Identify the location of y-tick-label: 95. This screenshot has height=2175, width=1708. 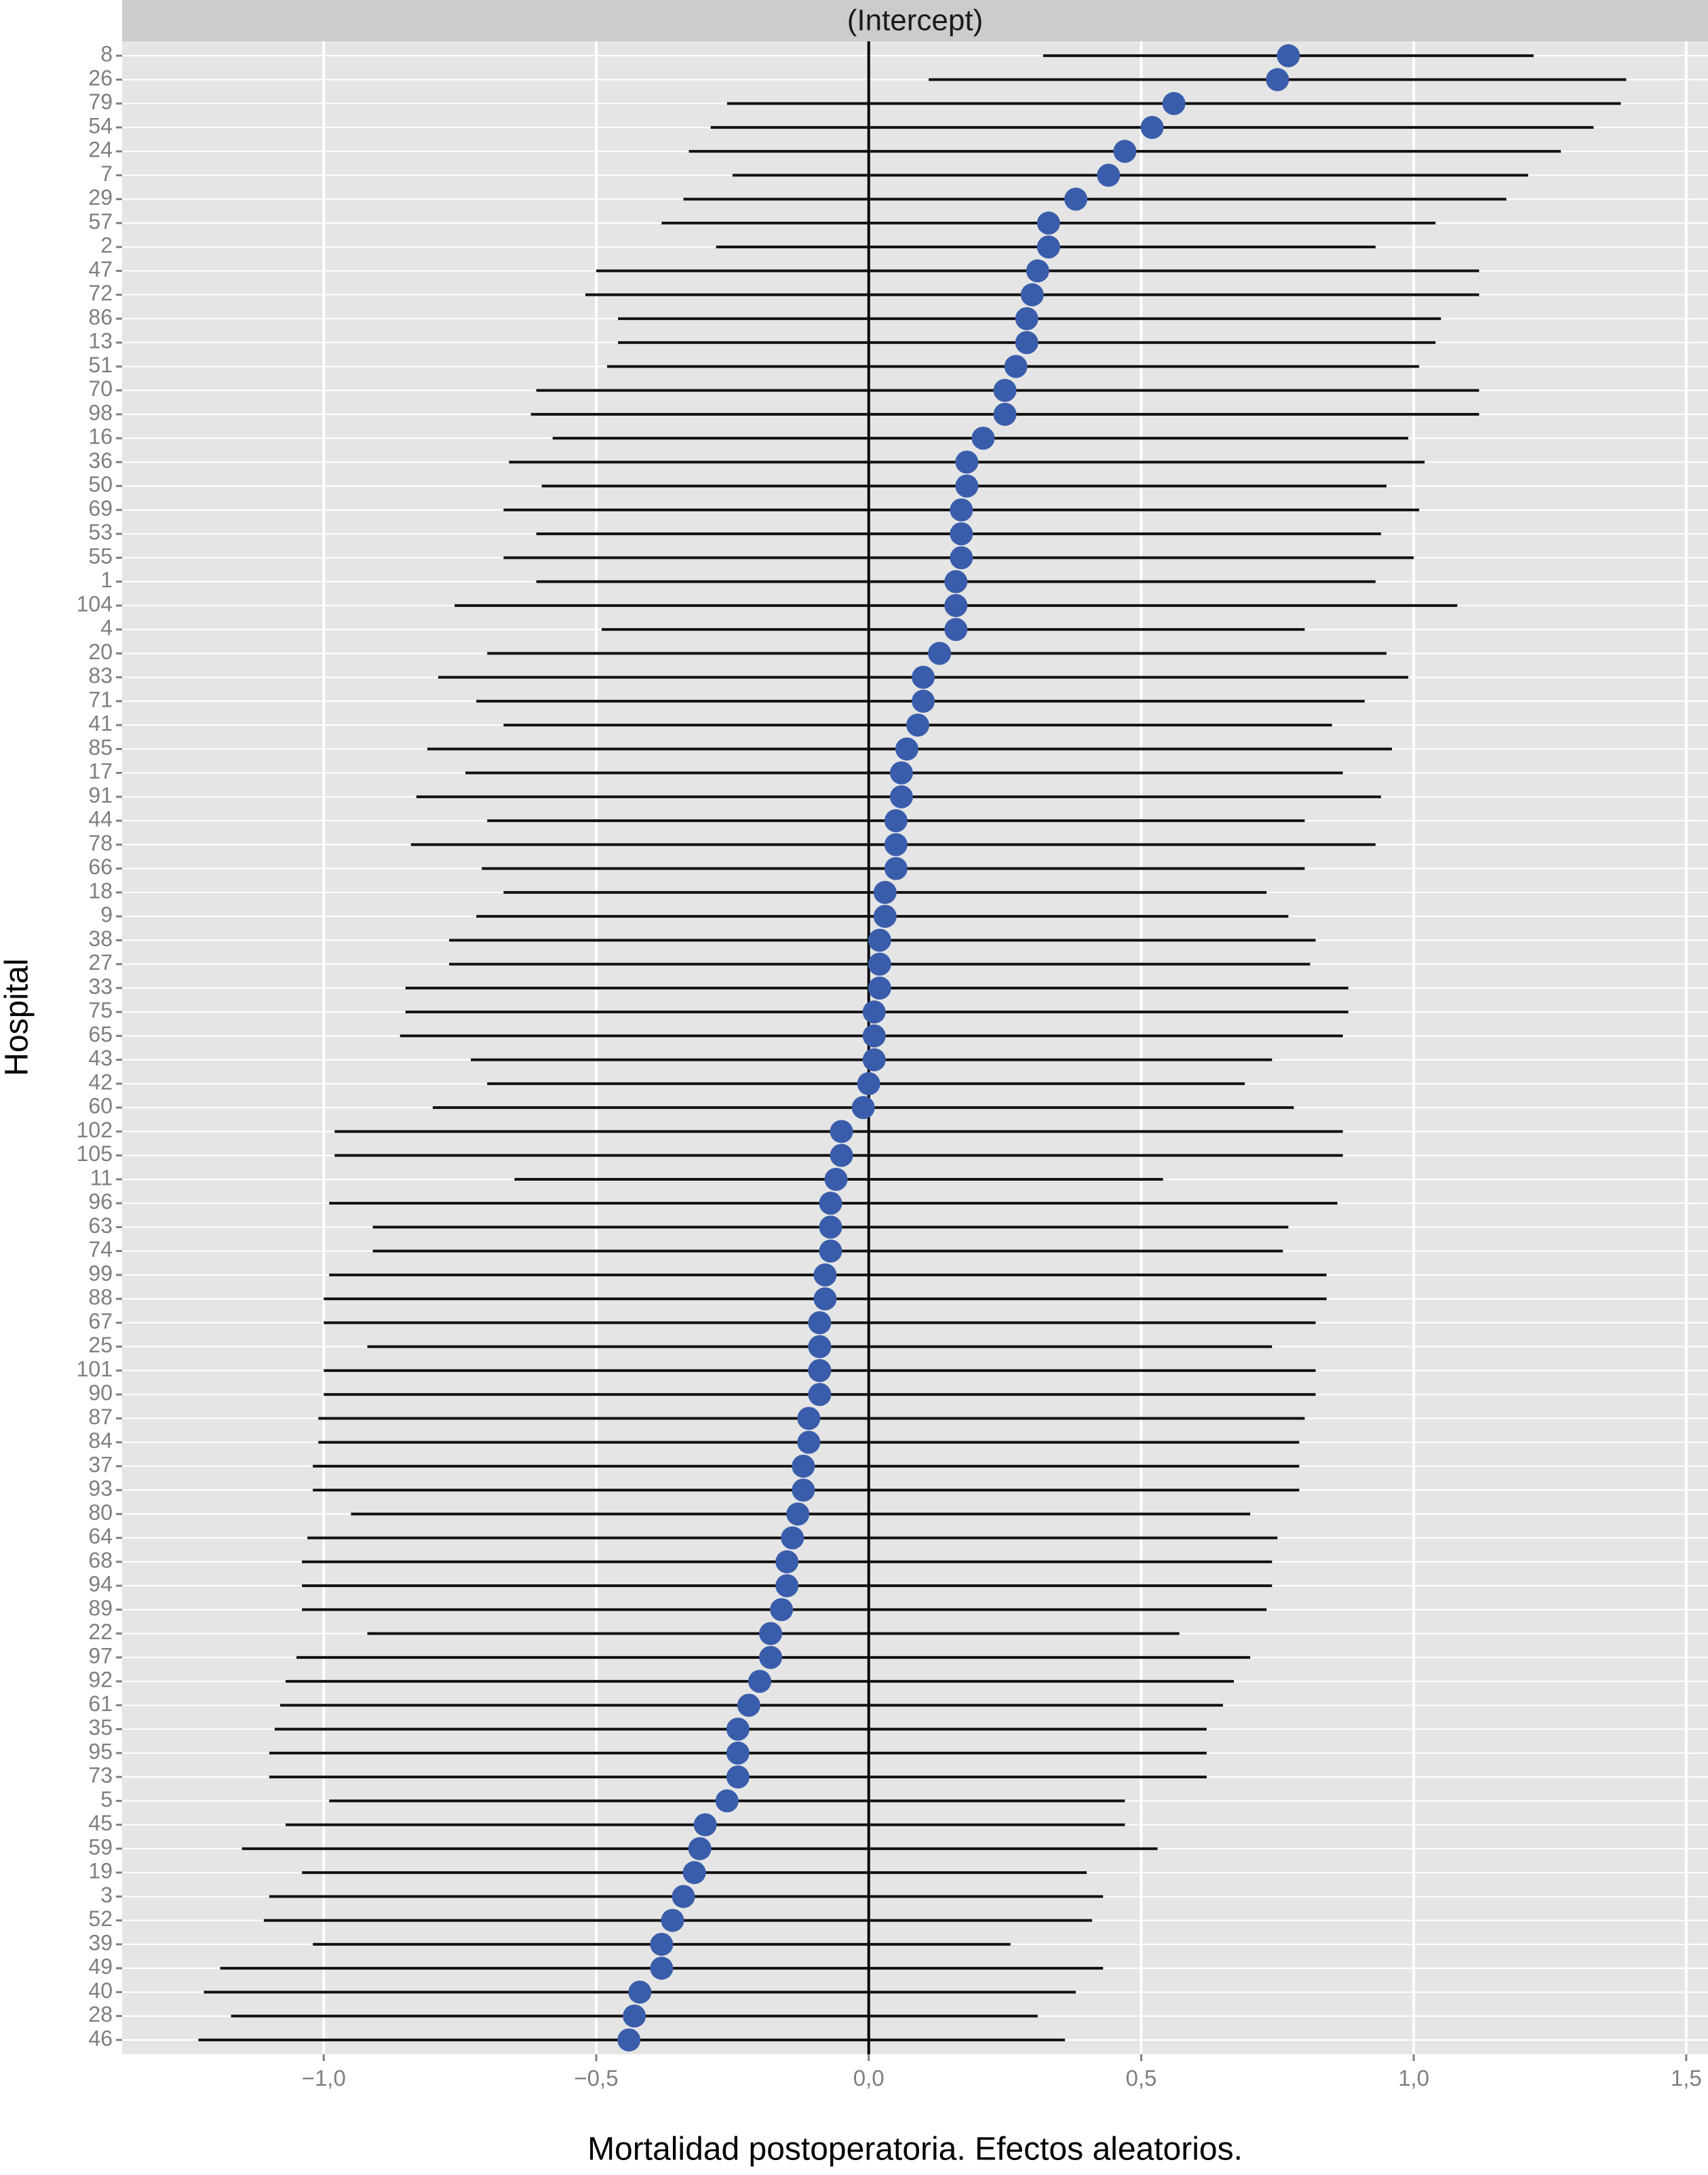
(100, 1751).